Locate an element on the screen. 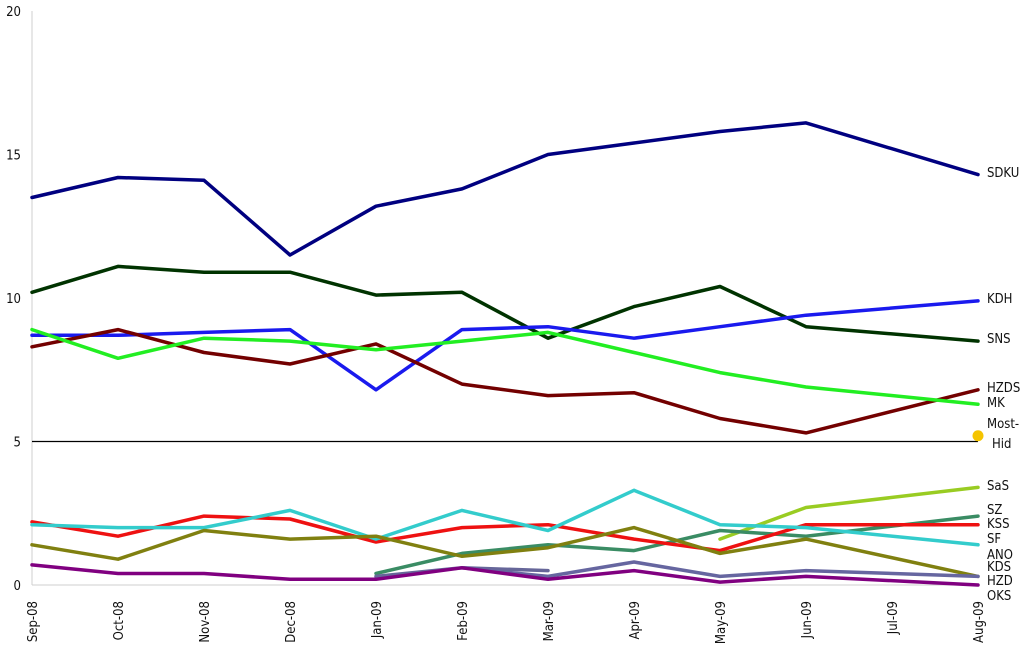 The height and width of the screenshot is (652, 1024). series-label-sdku: SDKU is located at coordinates (1003, 173).